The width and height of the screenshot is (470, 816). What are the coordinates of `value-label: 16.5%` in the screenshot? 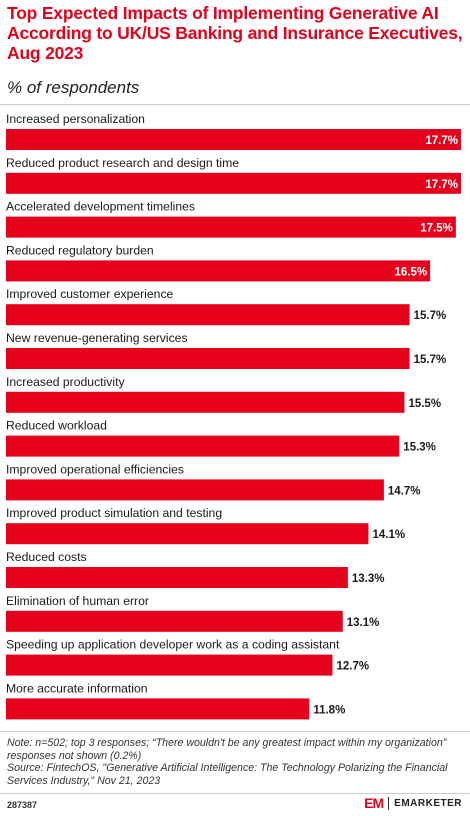 It's located at (411, 272).